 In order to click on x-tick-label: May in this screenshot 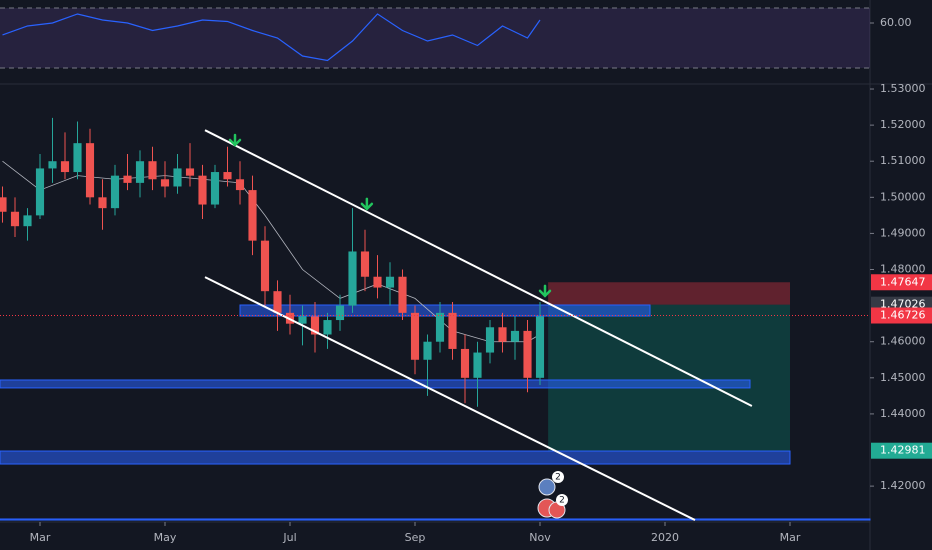, I will do `click(165, 537)`.